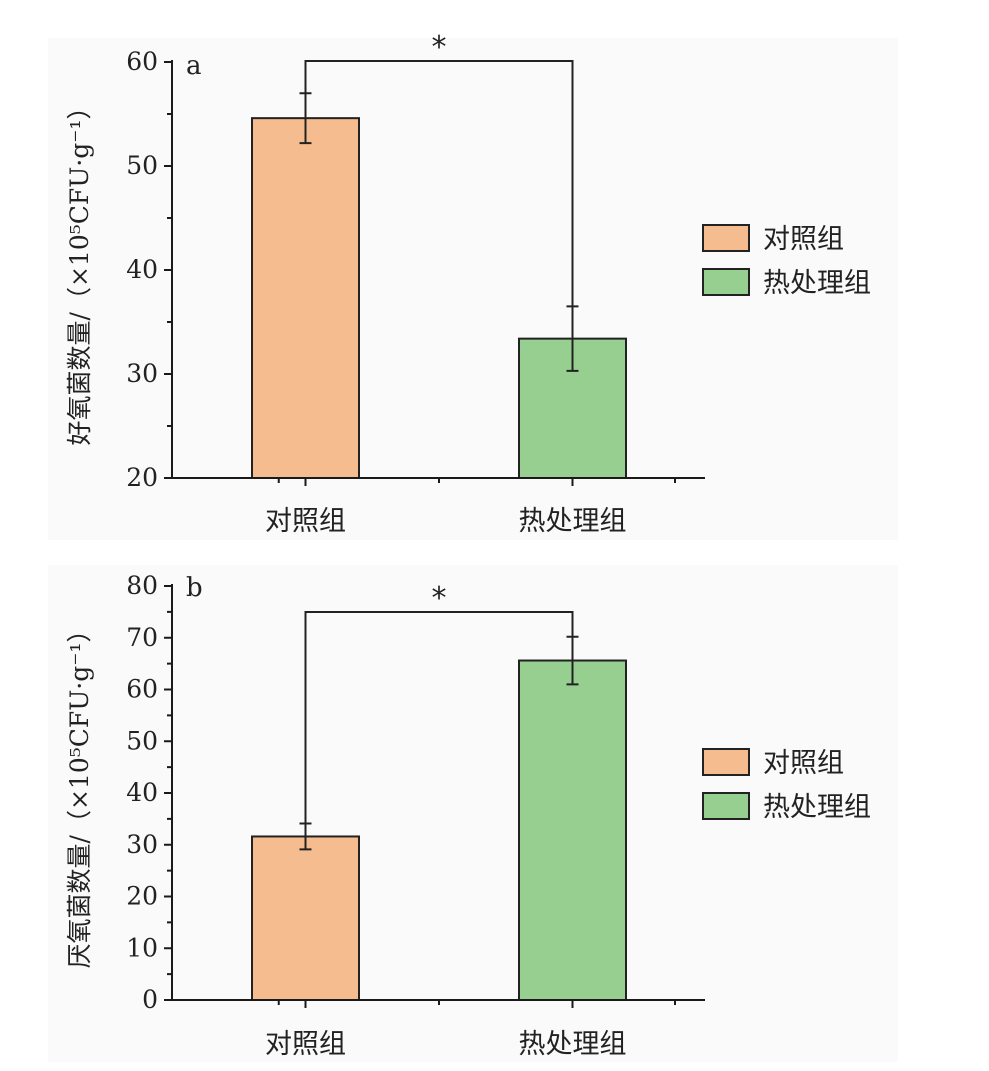 The image size is (989, 1071). What do you see at coordinates (194, 588) in the screenshot?
I see `panel-label: b` at bounding box center [194, 588].